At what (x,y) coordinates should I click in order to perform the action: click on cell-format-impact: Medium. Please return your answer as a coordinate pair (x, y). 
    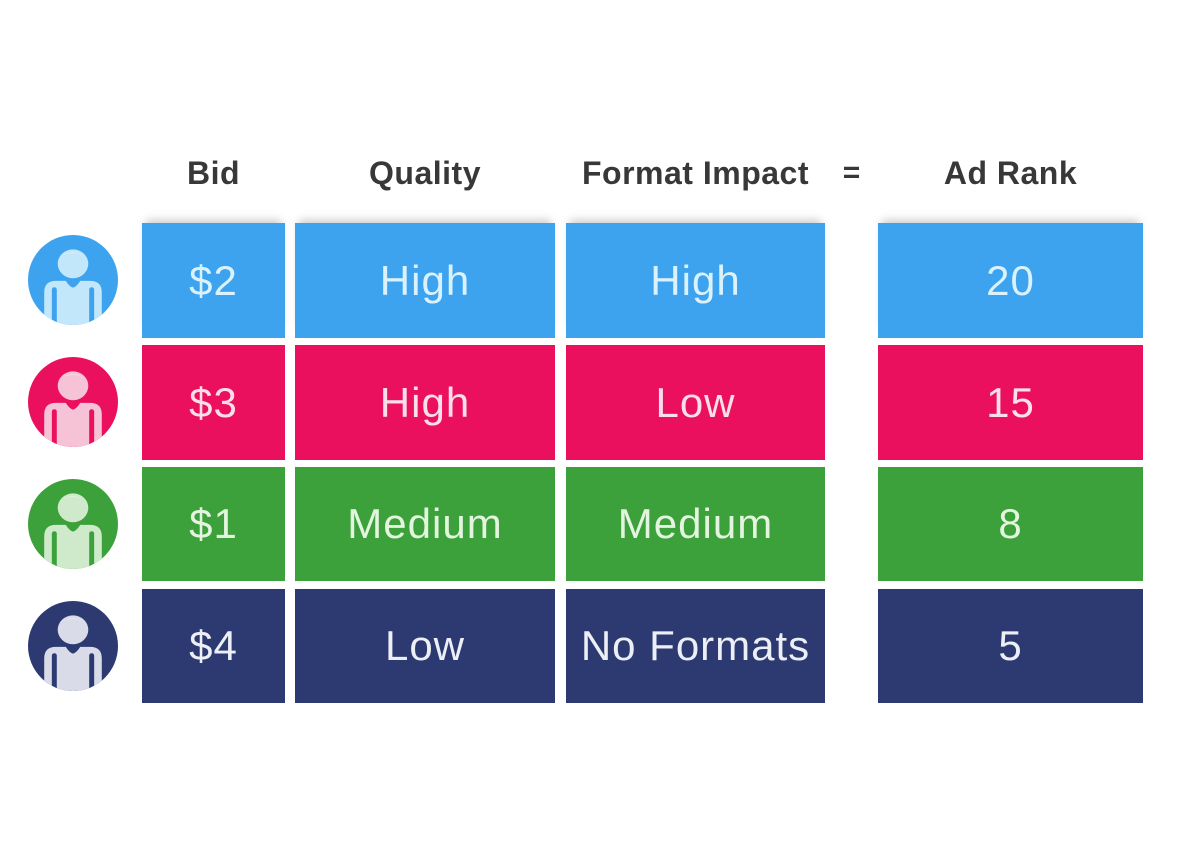
    Looking at the image, I should click on (695, 524).